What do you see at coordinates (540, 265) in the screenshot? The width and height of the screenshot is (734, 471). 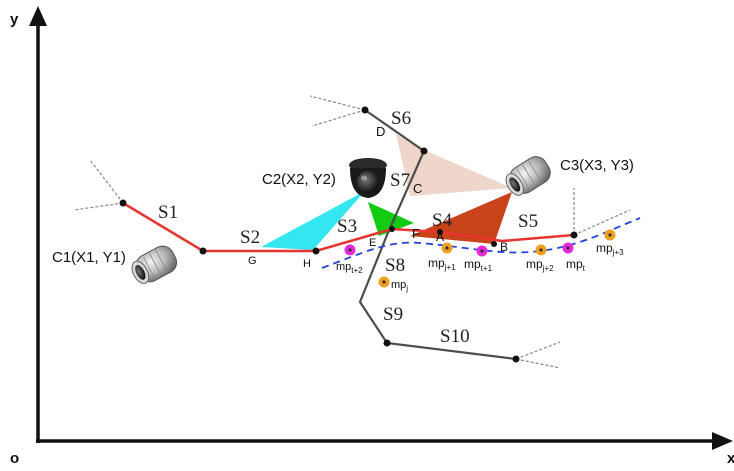 I see `mp-label-j2: mpj+2` at bounding box center [540, 265].